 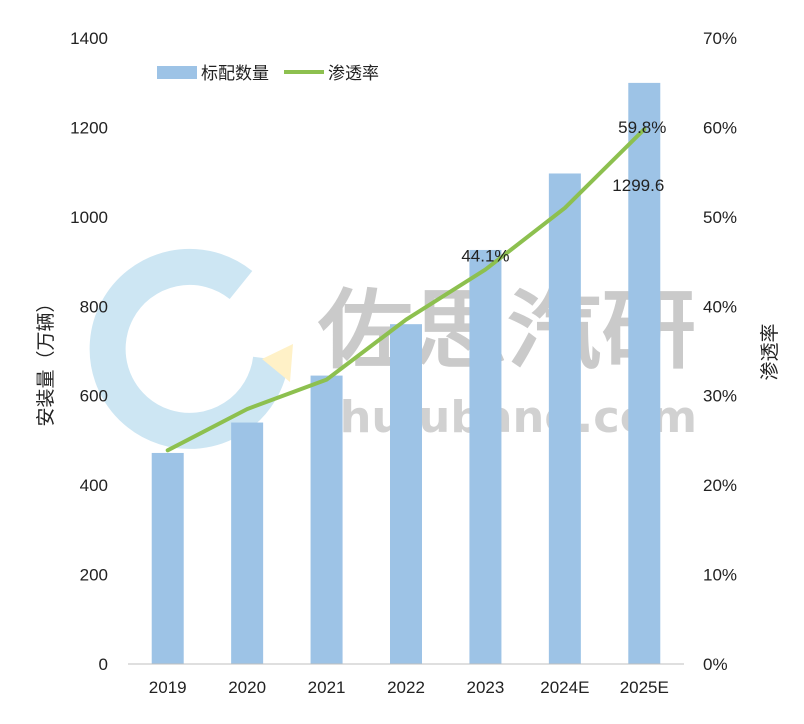 What do you see at coordinates (720, 396) in the screenshot?
I see `y2-tick-30pct: 30%` at bounding box center [720, 396].